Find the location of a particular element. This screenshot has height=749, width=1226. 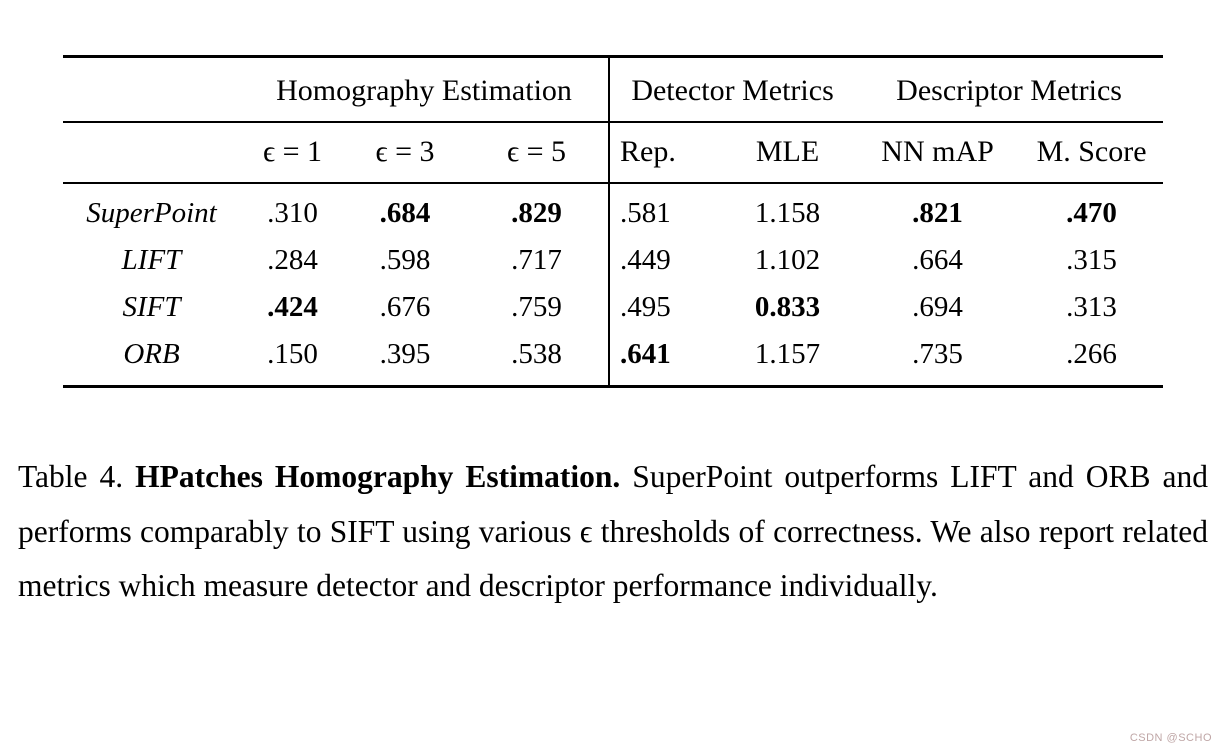

metric-value: .470 is located at coordinates (1091, 213).